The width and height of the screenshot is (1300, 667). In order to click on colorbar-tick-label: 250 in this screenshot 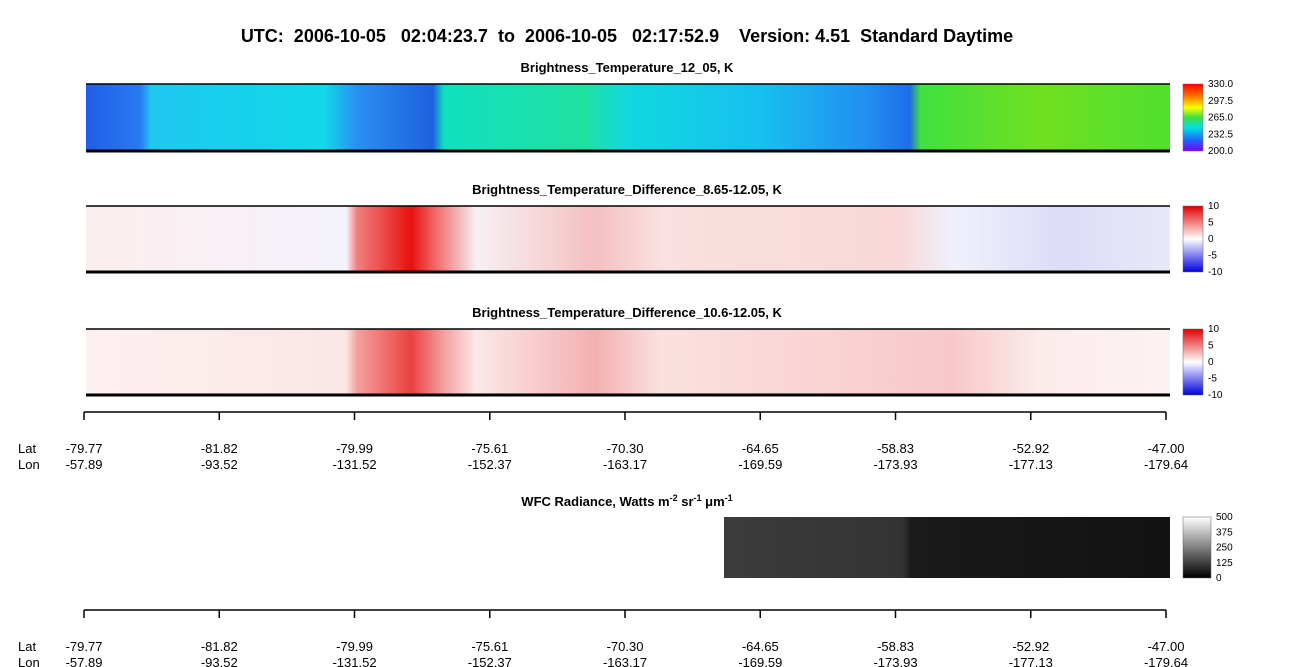, I will do `click(1224, 548)`.